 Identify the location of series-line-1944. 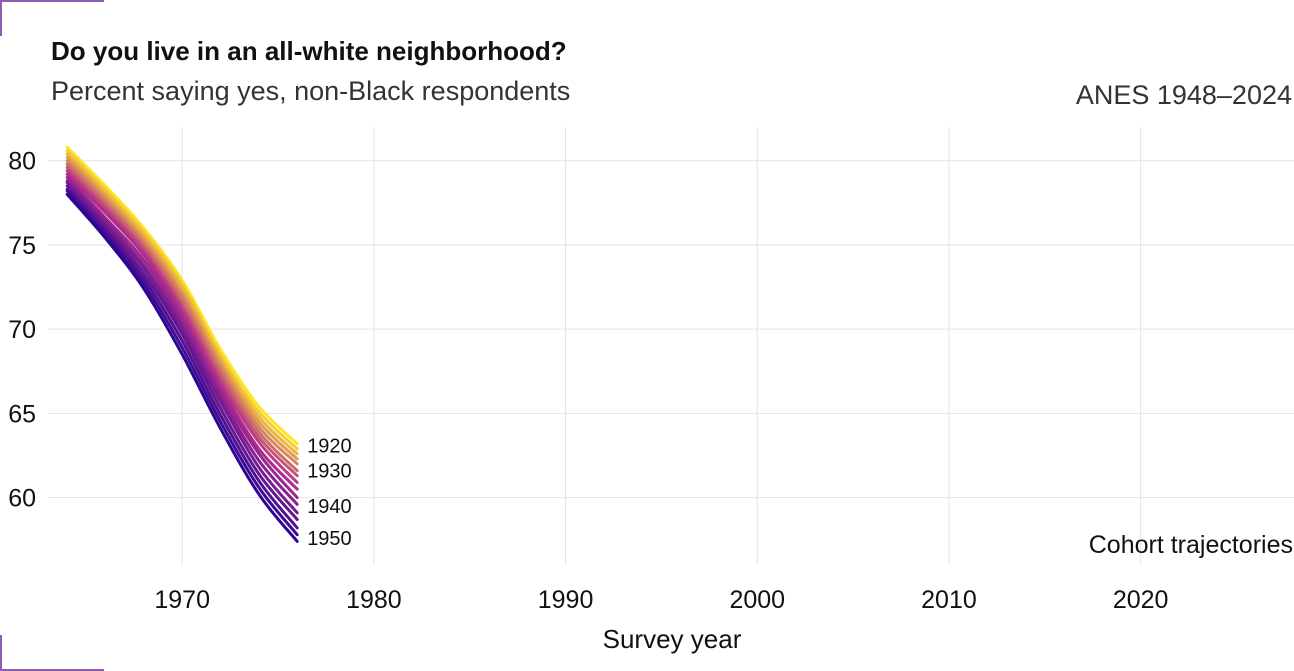
(182, 352).